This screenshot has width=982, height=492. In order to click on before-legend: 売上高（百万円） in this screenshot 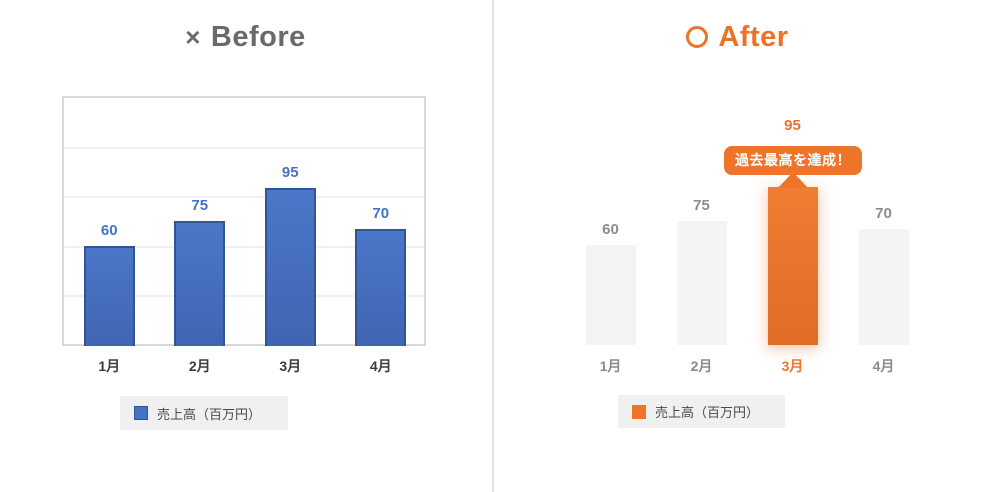, I will do `click(204, 413)`.